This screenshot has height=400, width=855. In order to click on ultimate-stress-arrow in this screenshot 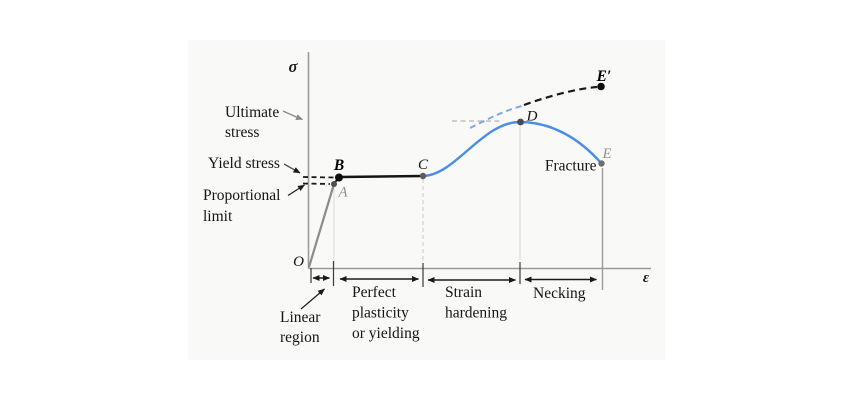, I will do `click(292, 115)`.